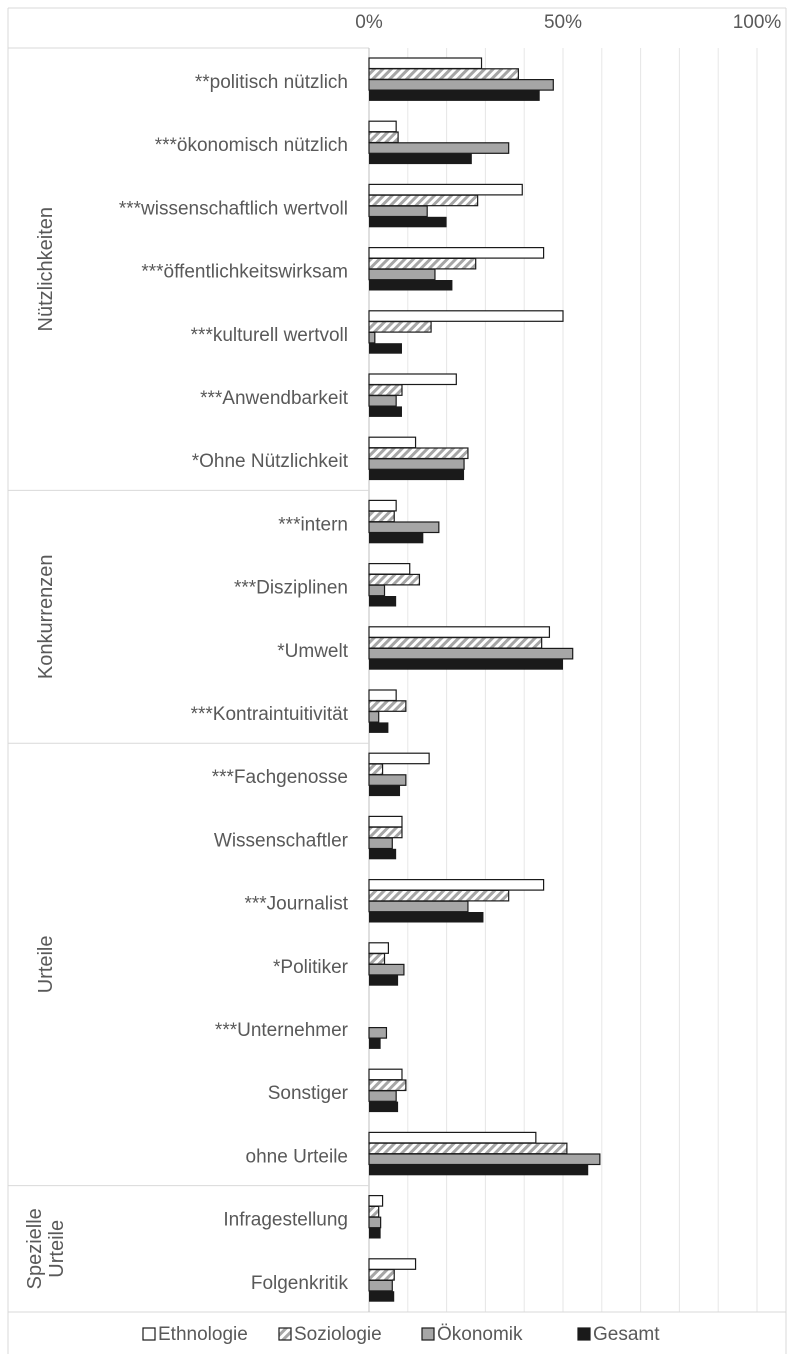 This screenshot has height=1359, width=794. I want to click on group-label: Konkurrenzen, so click(46, 617).